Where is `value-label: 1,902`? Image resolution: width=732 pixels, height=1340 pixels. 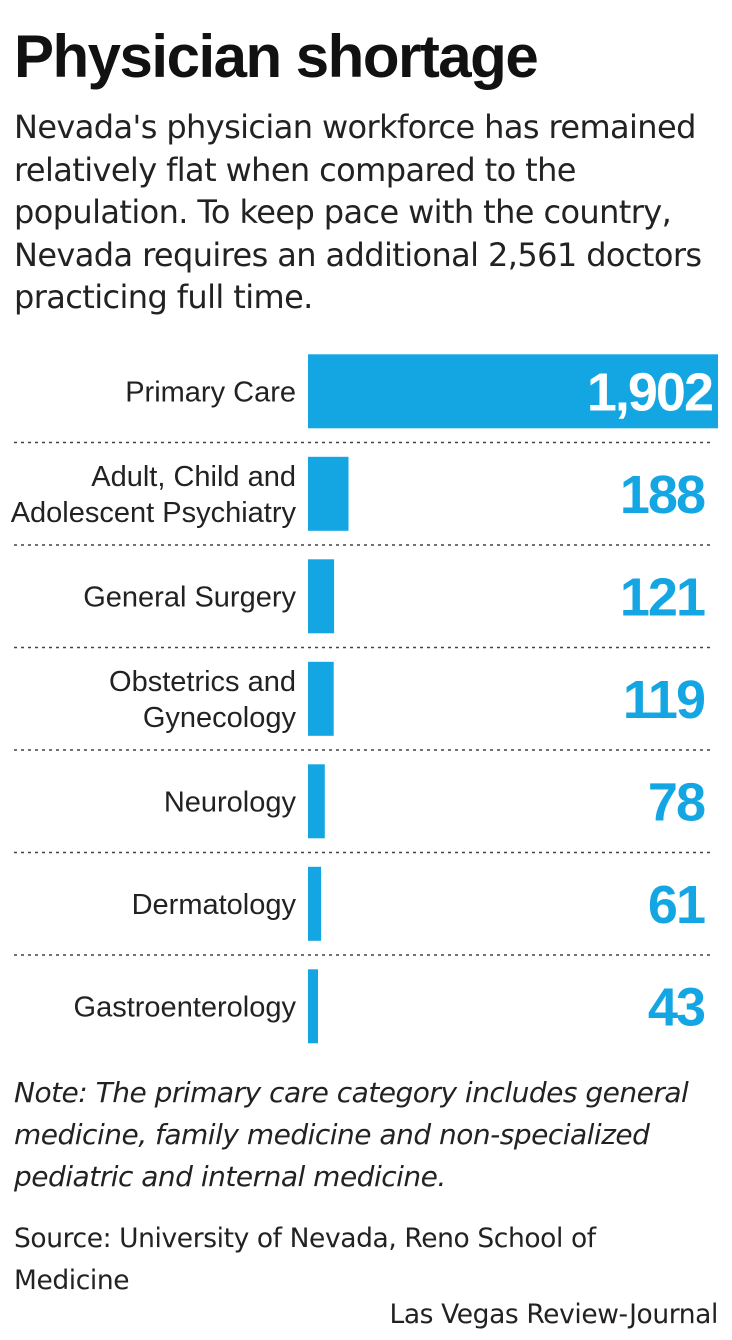
value-label: 1,902 is located at coordinates (649, 392).